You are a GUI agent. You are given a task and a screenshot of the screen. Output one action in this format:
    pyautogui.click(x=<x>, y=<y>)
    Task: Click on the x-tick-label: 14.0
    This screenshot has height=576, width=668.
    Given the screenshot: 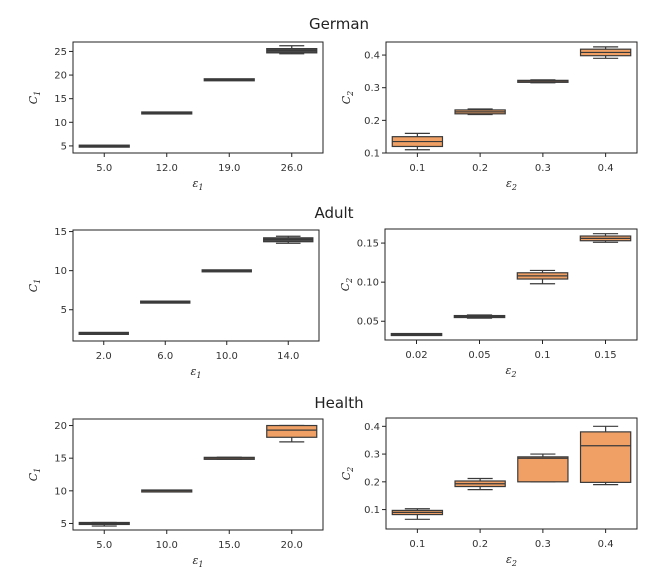 What is the action you would take?
    pyautogui.click(x=288, y=356)
    